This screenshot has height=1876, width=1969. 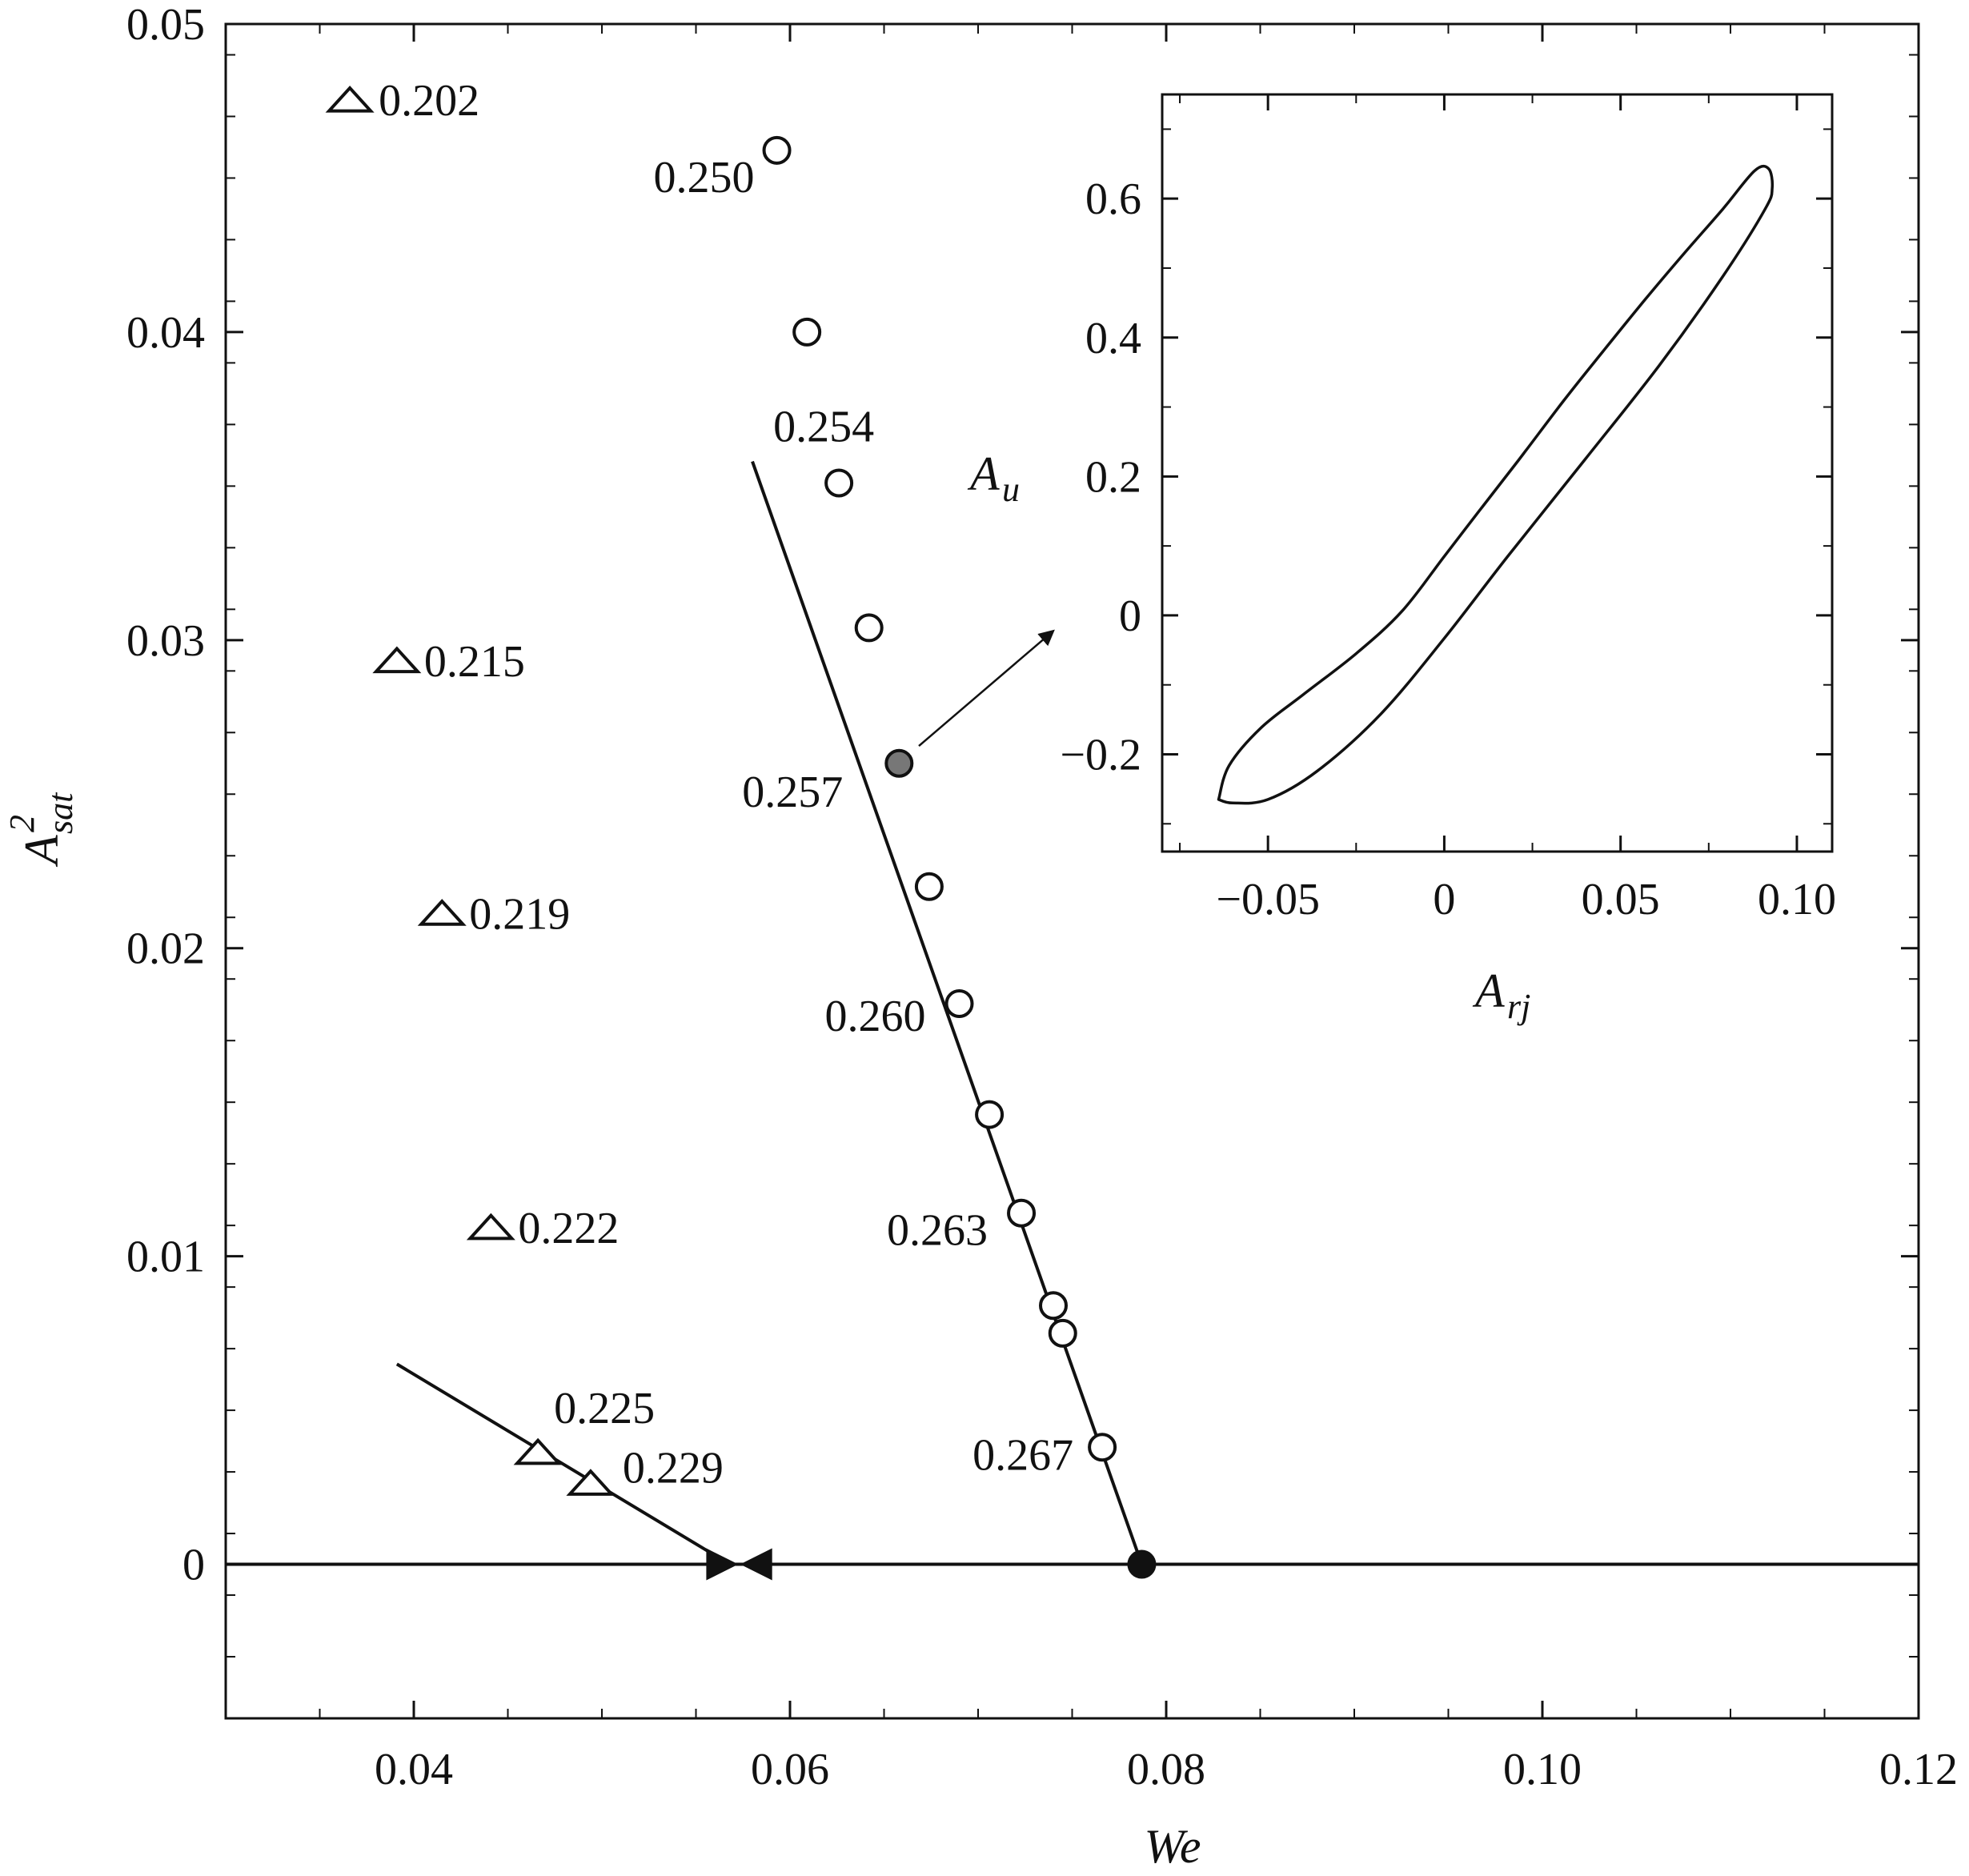 What do you see at coordinates (604, 1408) in the screenshot?
I see `triangle-point-label: 0.225` at bounding box center [604, 1408].